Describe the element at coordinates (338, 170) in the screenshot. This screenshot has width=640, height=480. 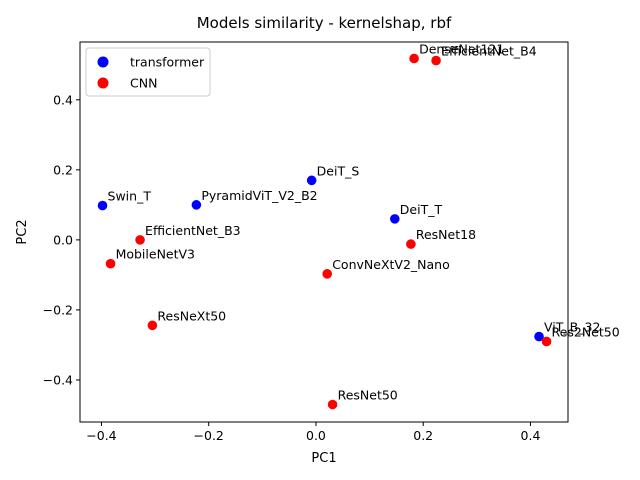
I see `point-label: DeiT_S` at that location.